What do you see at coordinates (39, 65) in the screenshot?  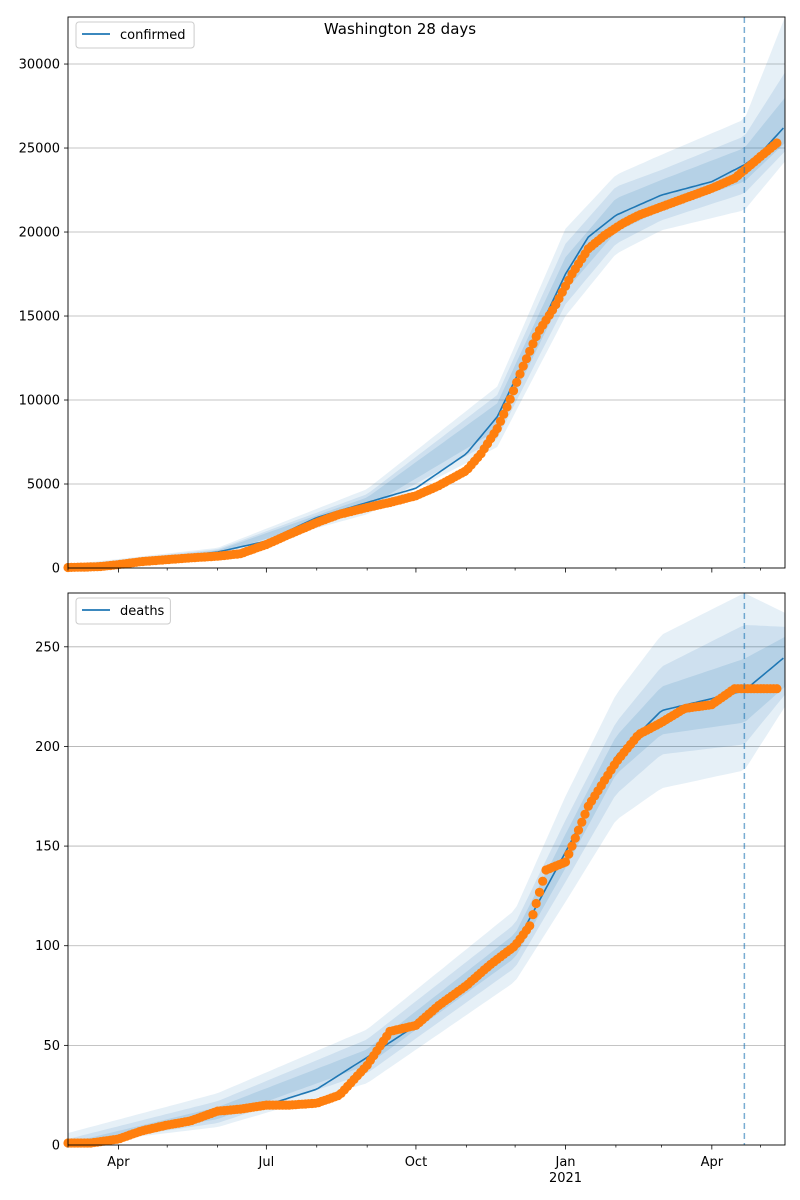 I see `y-tick-label: 30000` at bounding box center [39, 65].